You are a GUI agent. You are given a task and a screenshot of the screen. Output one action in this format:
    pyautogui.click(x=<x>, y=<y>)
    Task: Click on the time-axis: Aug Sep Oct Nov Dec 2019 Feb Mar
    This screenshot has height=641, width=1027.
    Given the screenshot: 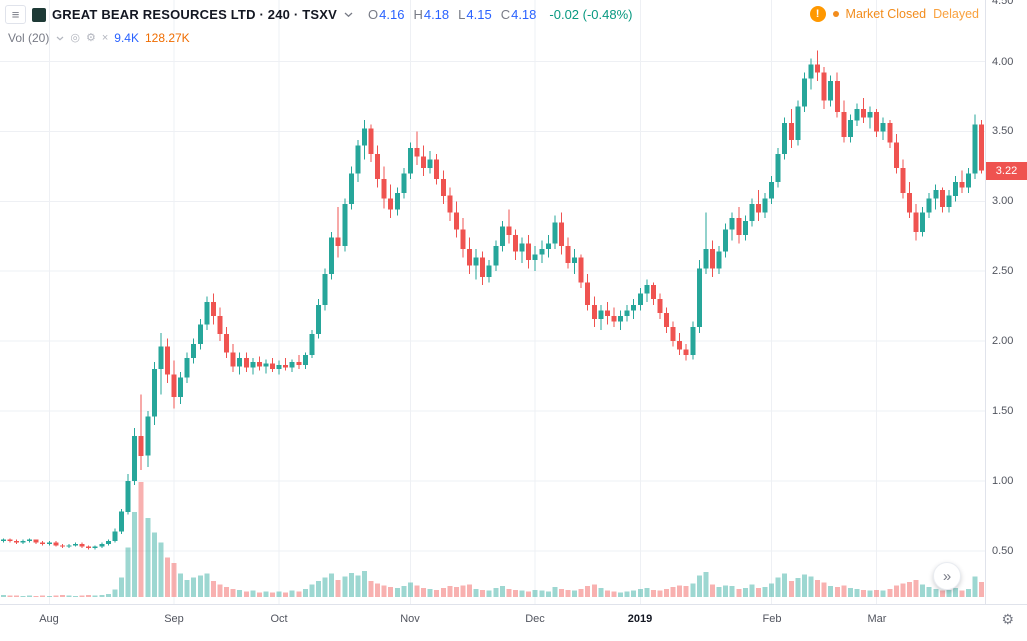 What is the action you would take?
    pyautogui.click(x=513, y=622)
    